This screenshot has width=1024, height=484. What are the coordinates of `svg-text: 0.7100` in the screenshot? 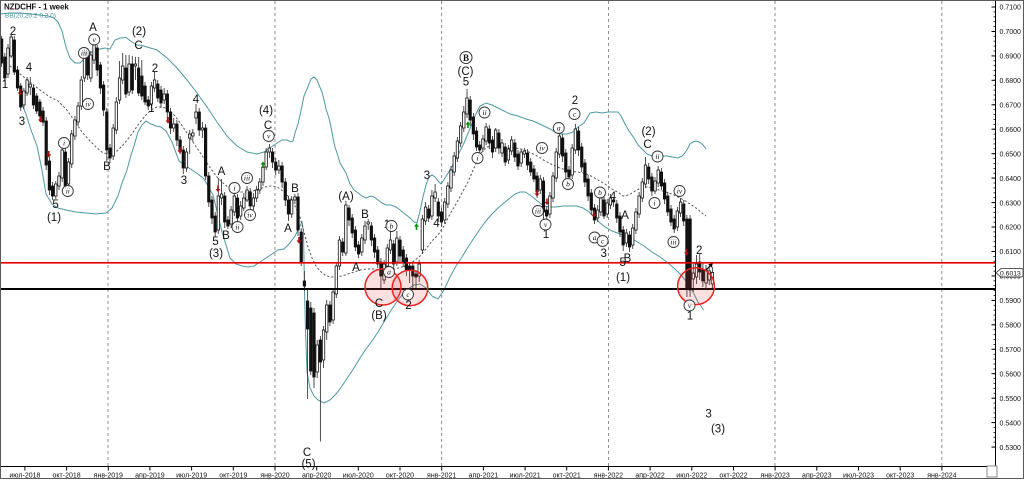 It's located at (1011, 8).